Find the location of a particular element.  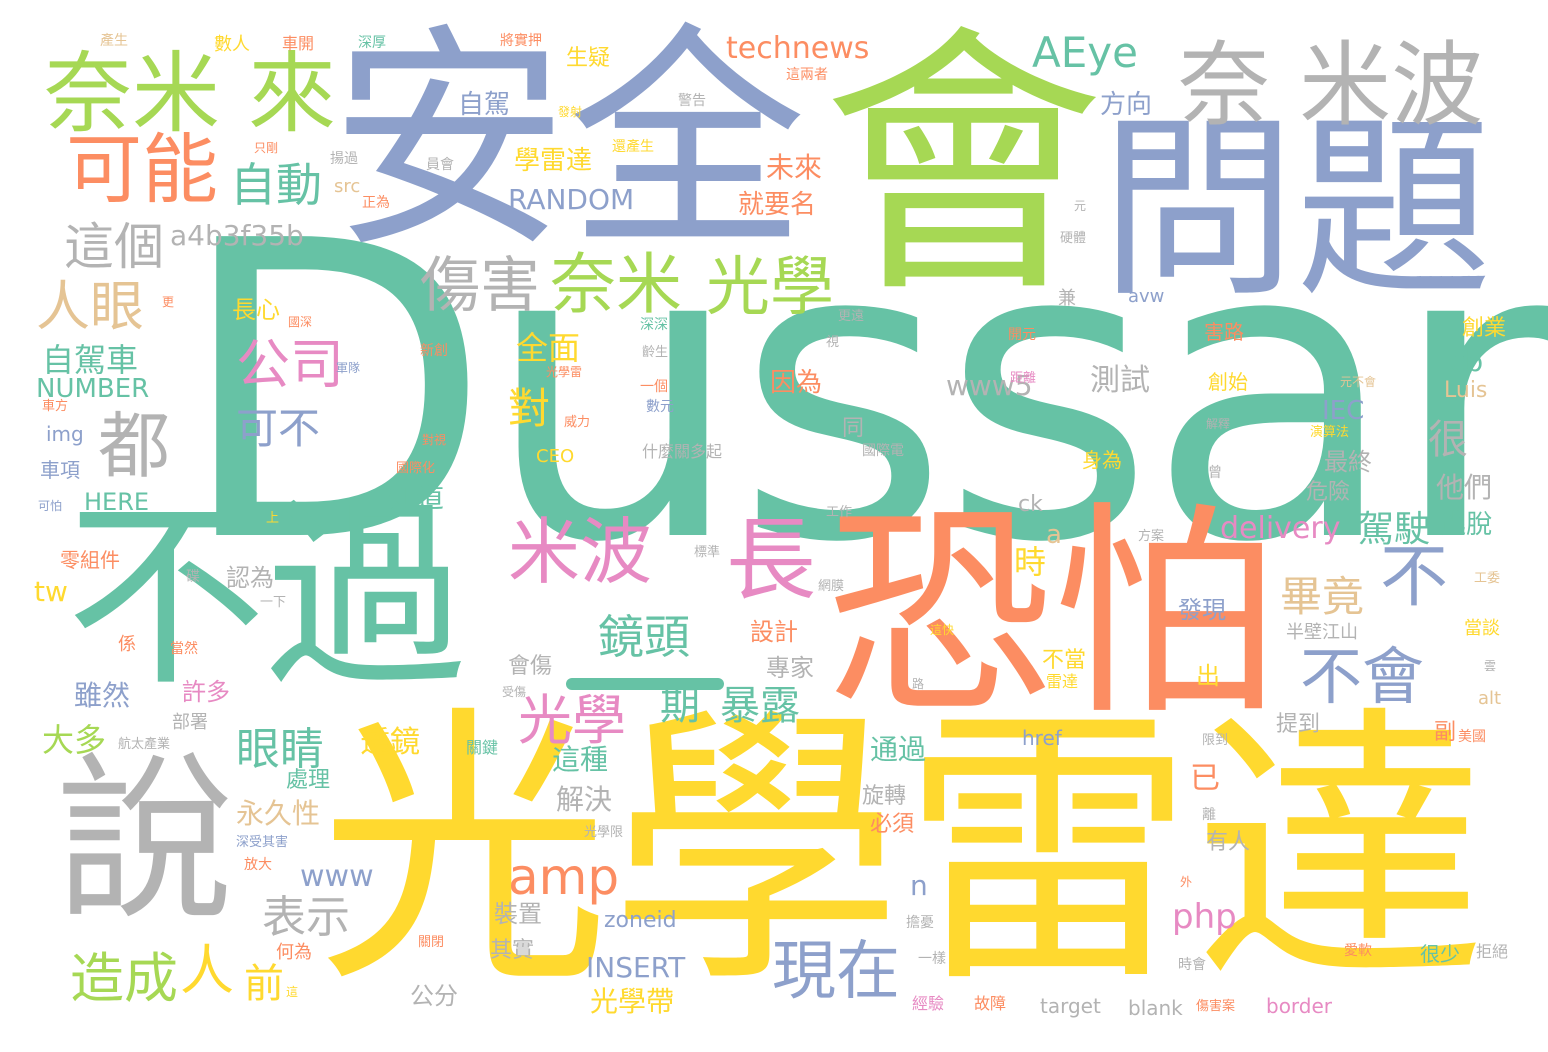

word-qishi: 其實 is located at coordinates (512, 950).